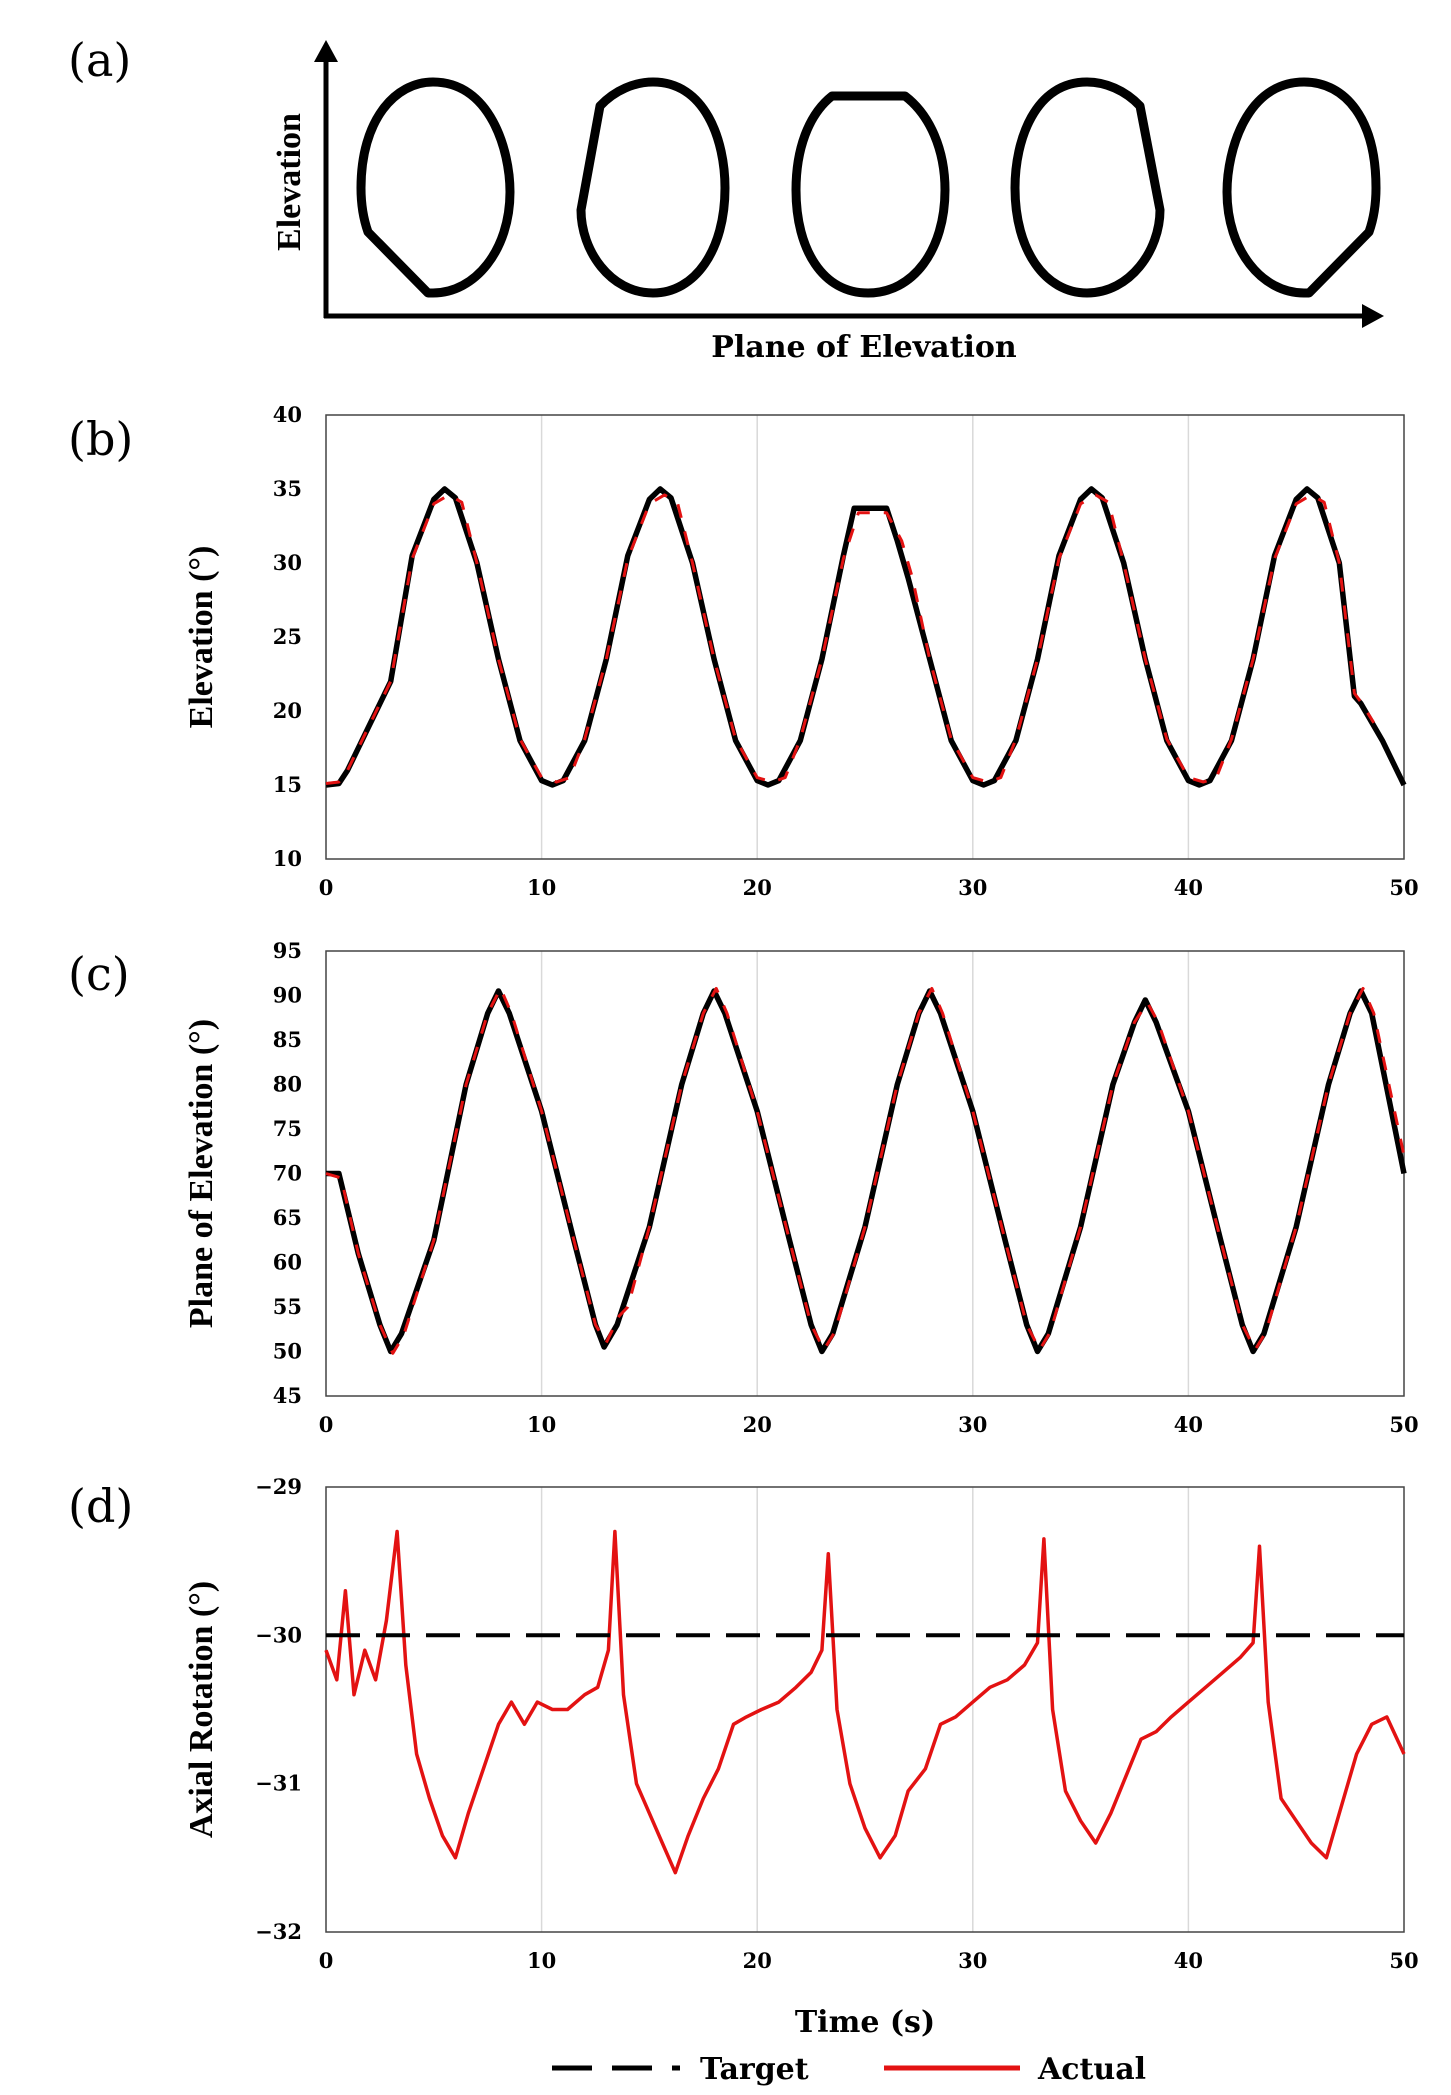 The width and height of the screenshot is (1451, 2095). What do you see at coordinates (1188, 1960) in the screenshot?
I see `chart-d-x-tick-label: 40` at bounding box center [1188, 1960].